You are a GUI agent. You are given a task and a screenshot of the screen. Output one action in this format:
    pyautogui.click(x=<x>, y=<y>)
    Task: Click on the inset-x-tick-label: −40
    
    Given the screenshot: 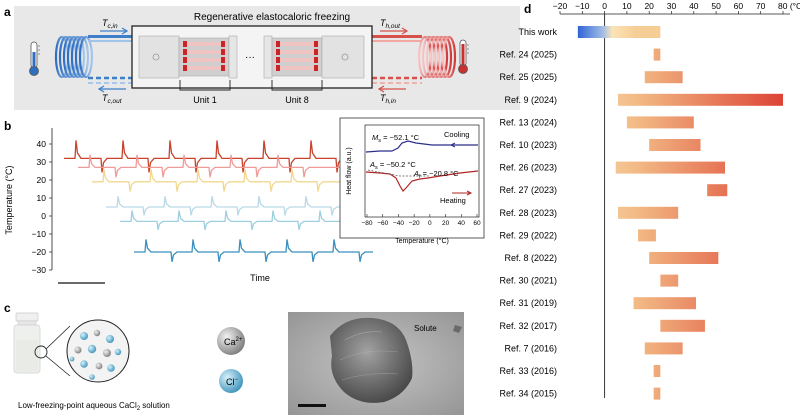 What is the action you would take?
    pyautogui.click(x=398, y=223)
    